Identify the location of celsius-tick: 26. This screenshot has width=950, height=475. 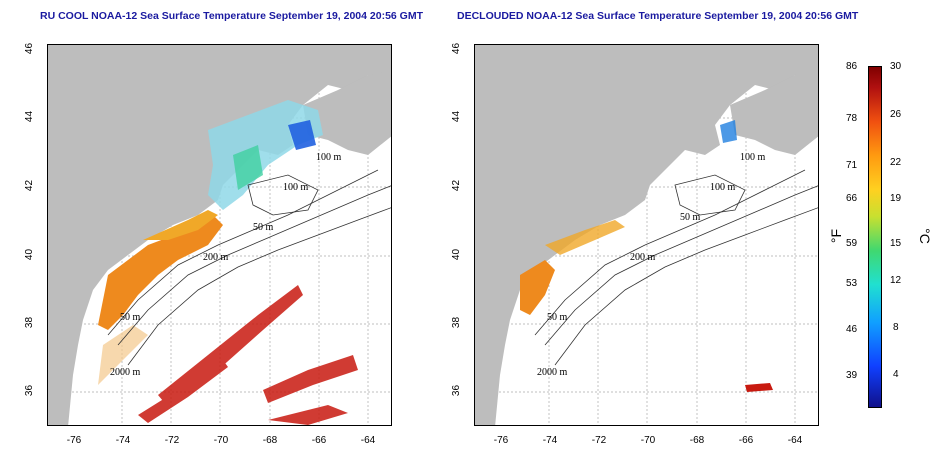
(896, 114).